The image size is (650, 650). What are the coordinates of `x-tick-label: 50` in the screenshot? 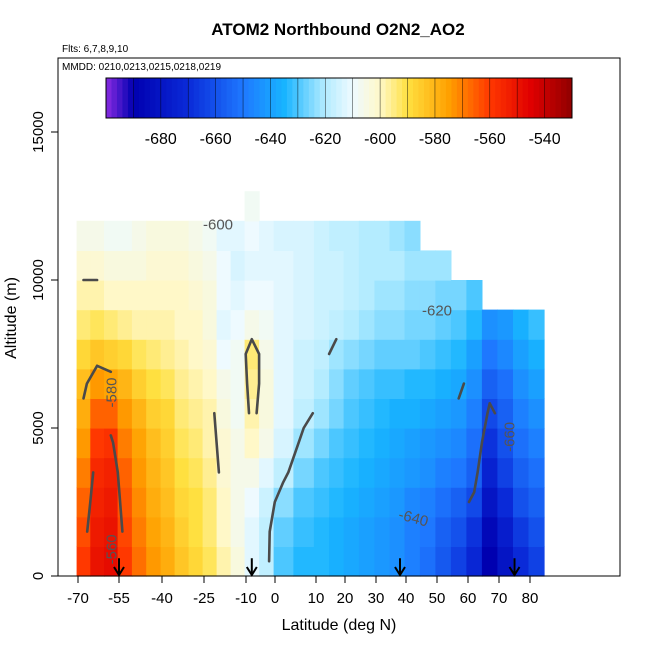 It's located at (437, 598).